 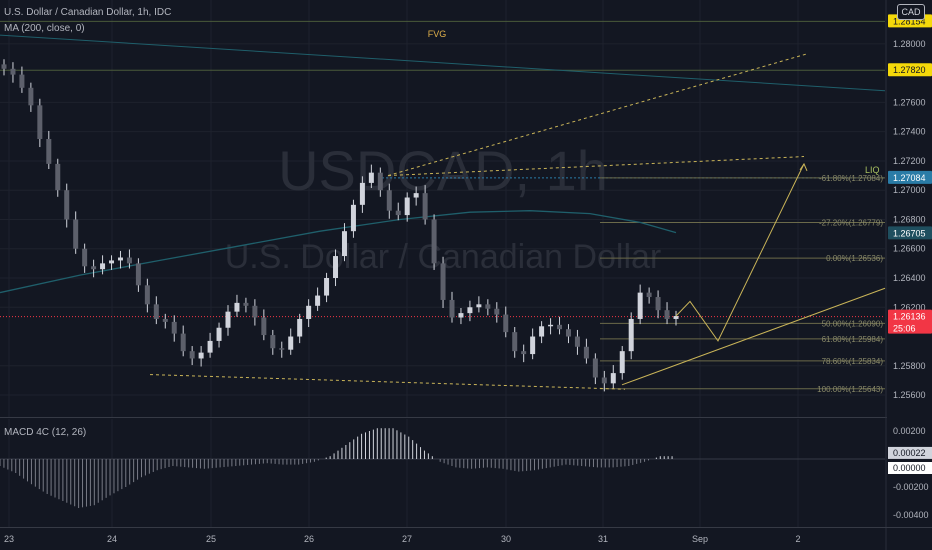 I want to click on currency-button: CAD, so click(x=911, y=12).